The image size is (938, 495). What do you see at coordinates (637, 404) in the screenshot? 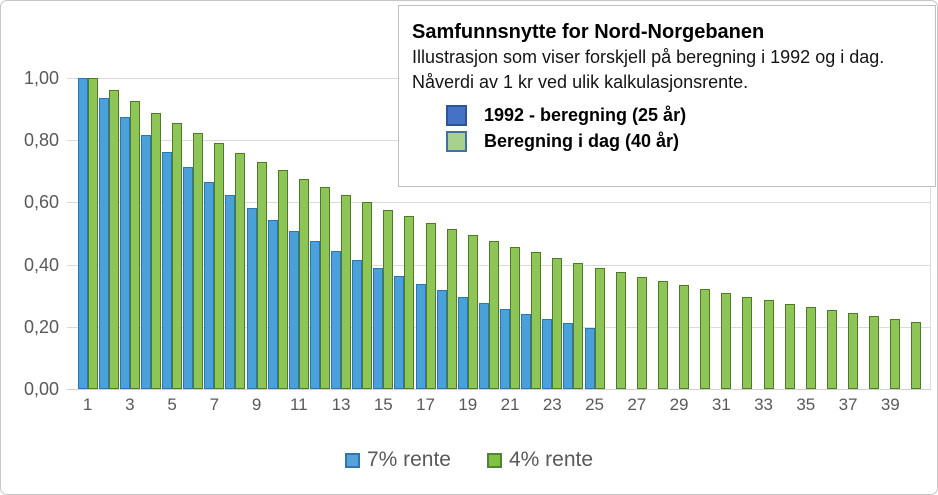
I see `x-axis-tick-label: 27` at bounding box center [637, 404].